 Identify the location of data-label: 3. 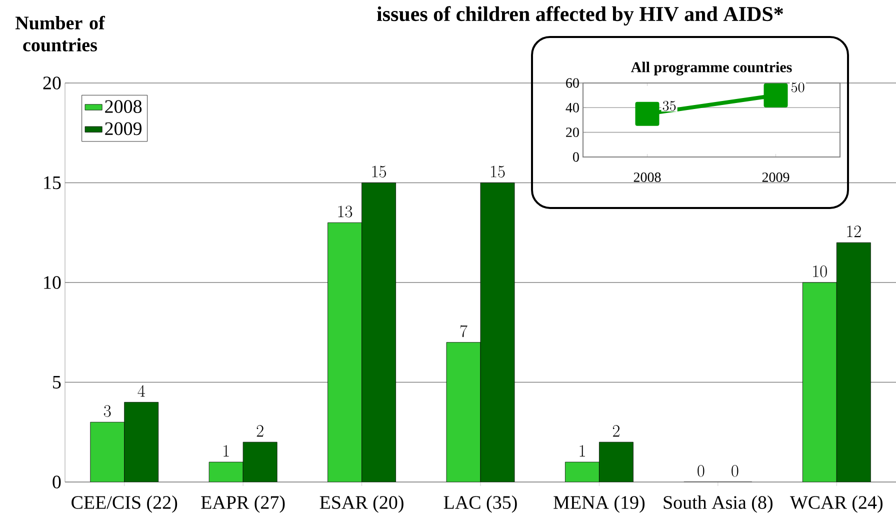
(107, 411).